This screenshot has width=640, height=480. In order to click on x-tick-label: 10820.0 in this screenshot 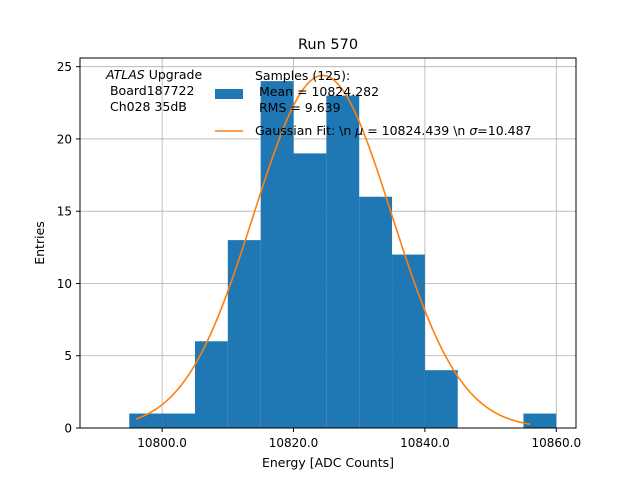, I will do `click(294, 443)`.